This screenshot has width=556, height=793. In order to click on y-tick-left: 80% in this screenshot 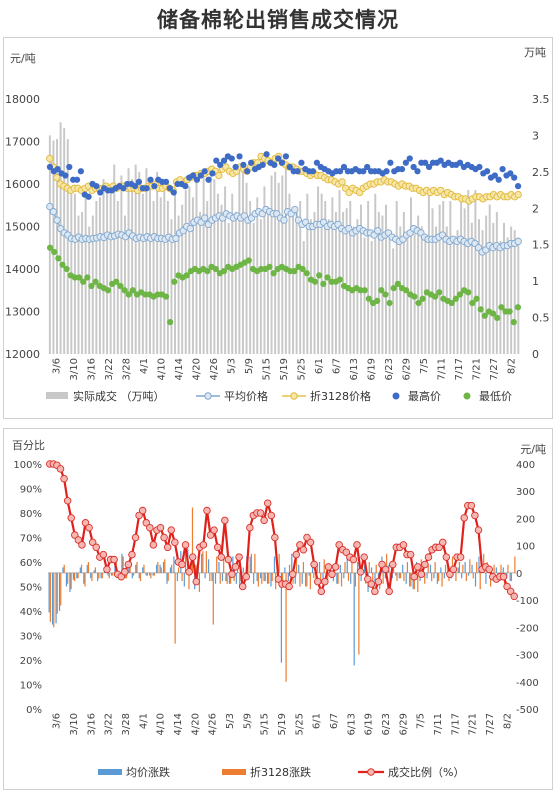, I will do `click(31, 514)`.